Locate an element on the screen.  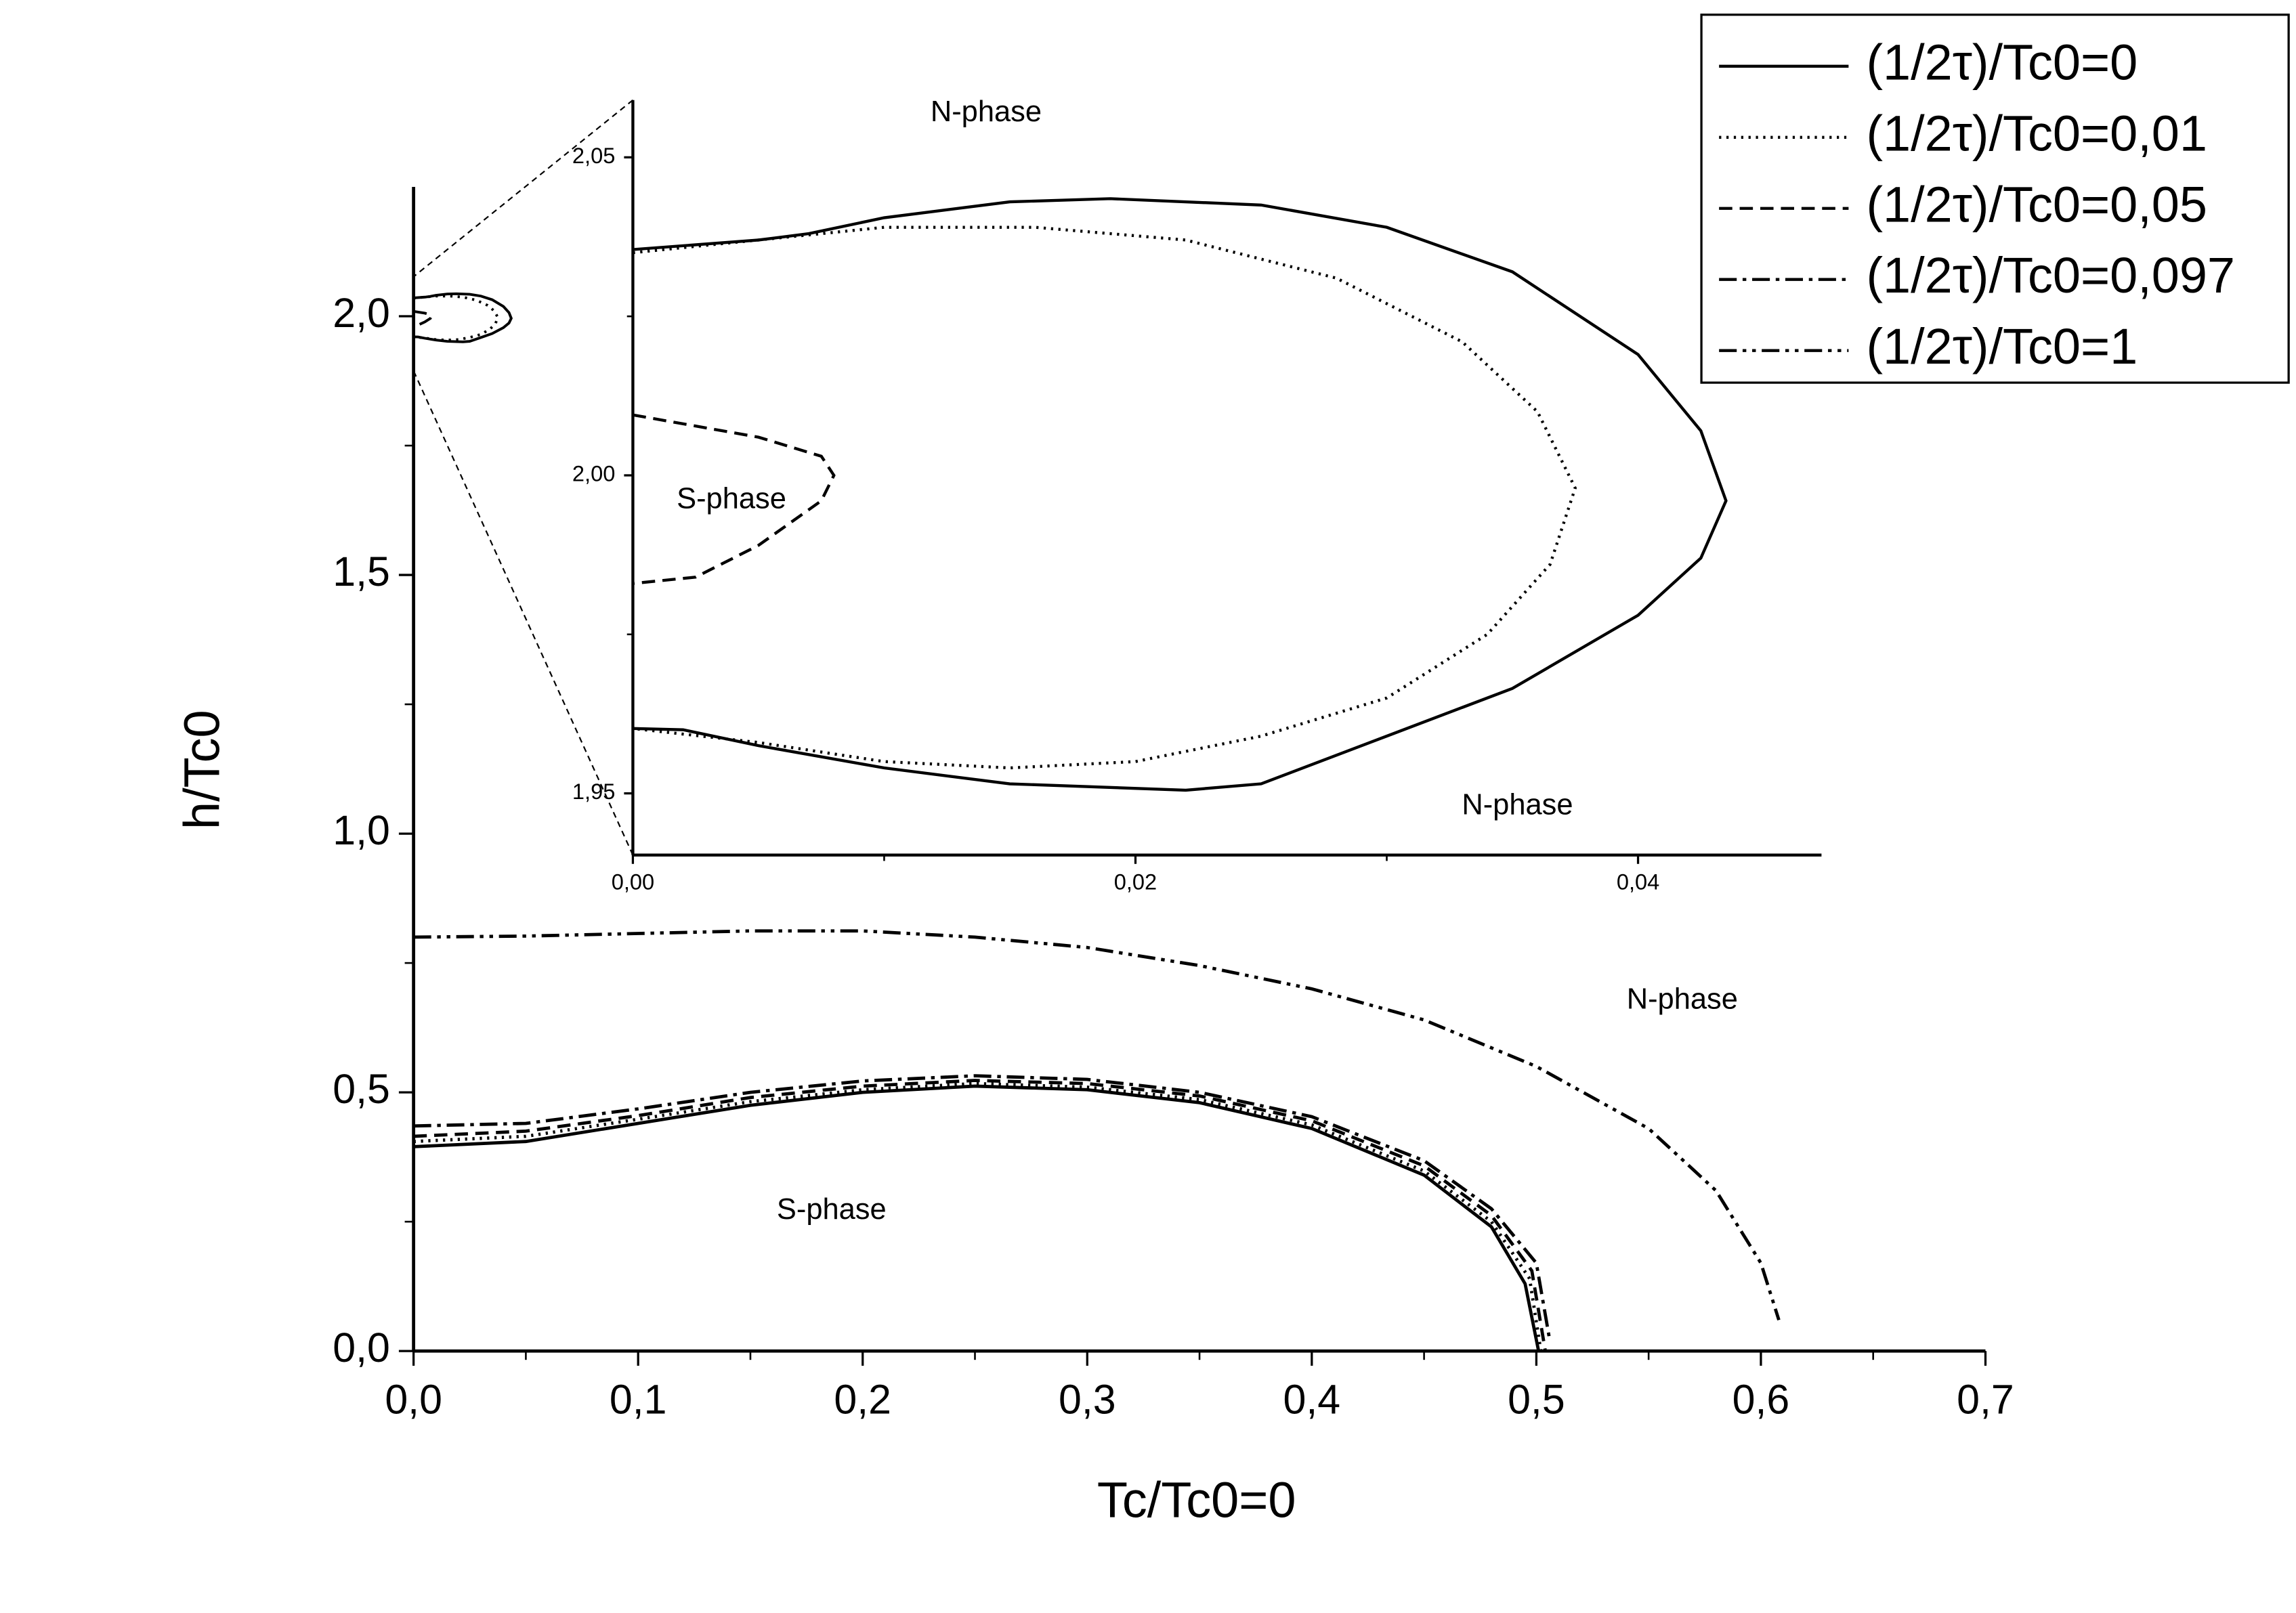
legend-label: (1/2τ)/Tc0=0,01 is located at coordinates (2036, 133).